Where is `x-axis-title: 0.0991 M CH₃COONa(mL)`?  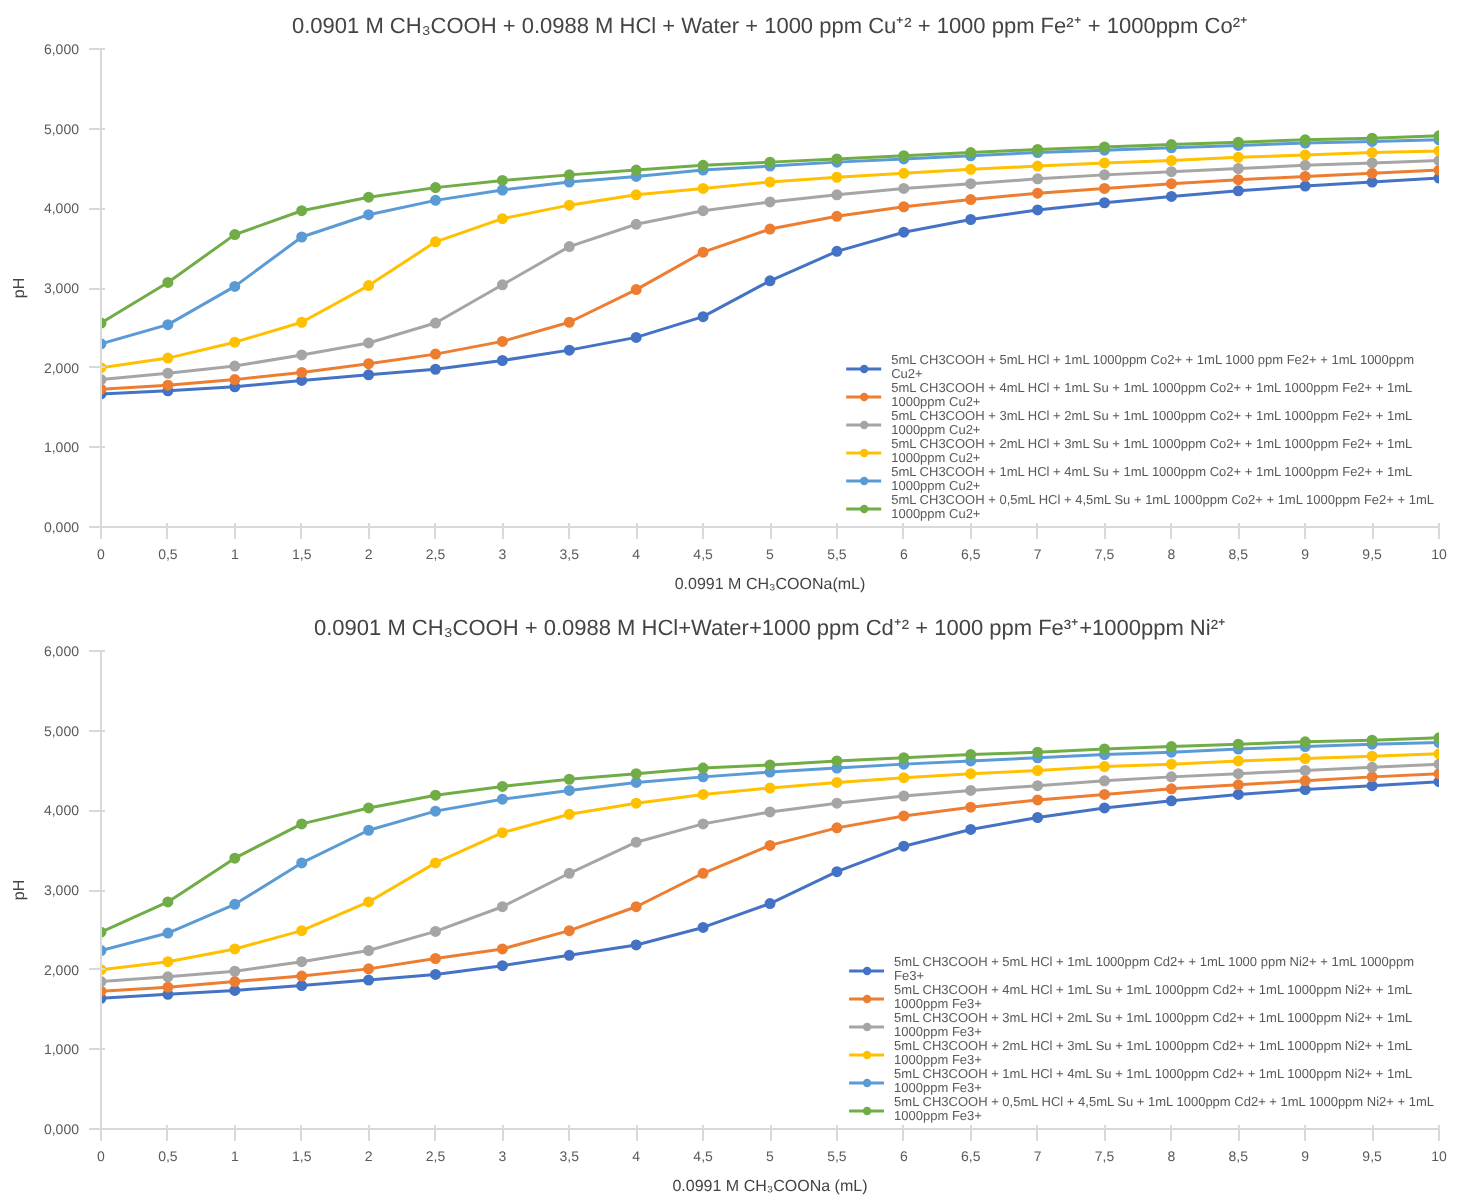
x-axis-title: 0.0991 M CH₃COONa(mL) is located at coordinates (770, 584).